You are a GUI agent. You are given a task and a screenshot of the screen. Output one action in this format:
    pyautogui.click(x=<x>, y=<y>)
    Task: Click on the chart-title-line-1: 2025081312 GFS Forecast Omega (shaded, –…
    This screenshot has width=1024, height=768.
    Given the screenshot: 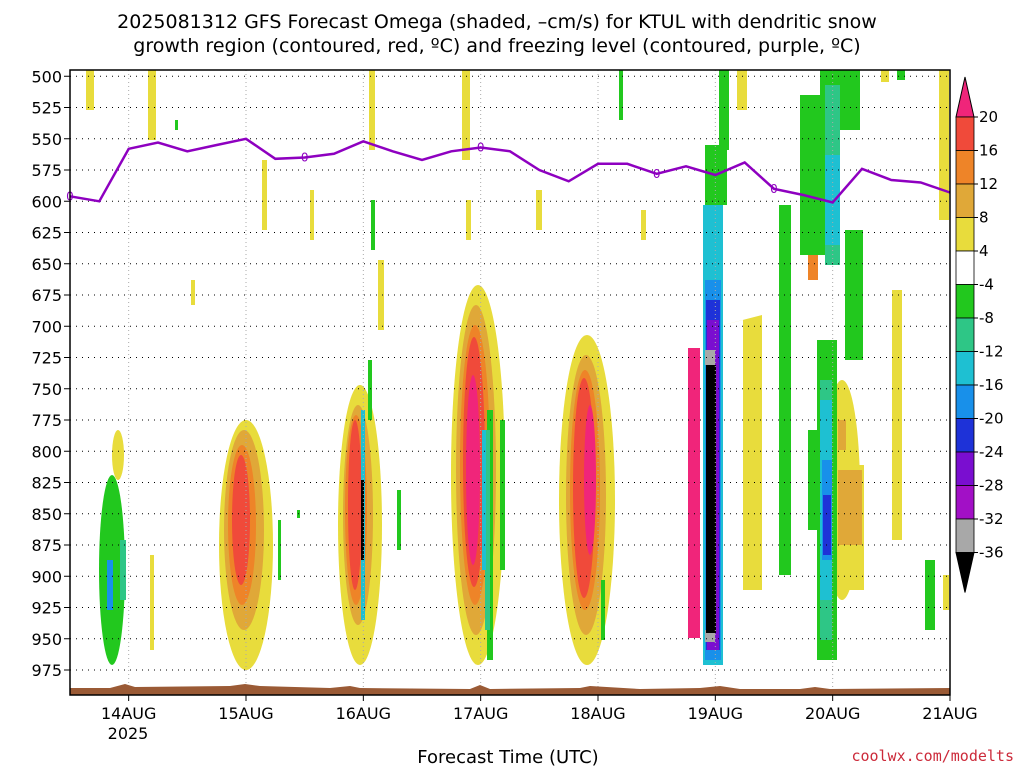 What is the action you would take?
    pyautogui.click(x=497, y=22)
    